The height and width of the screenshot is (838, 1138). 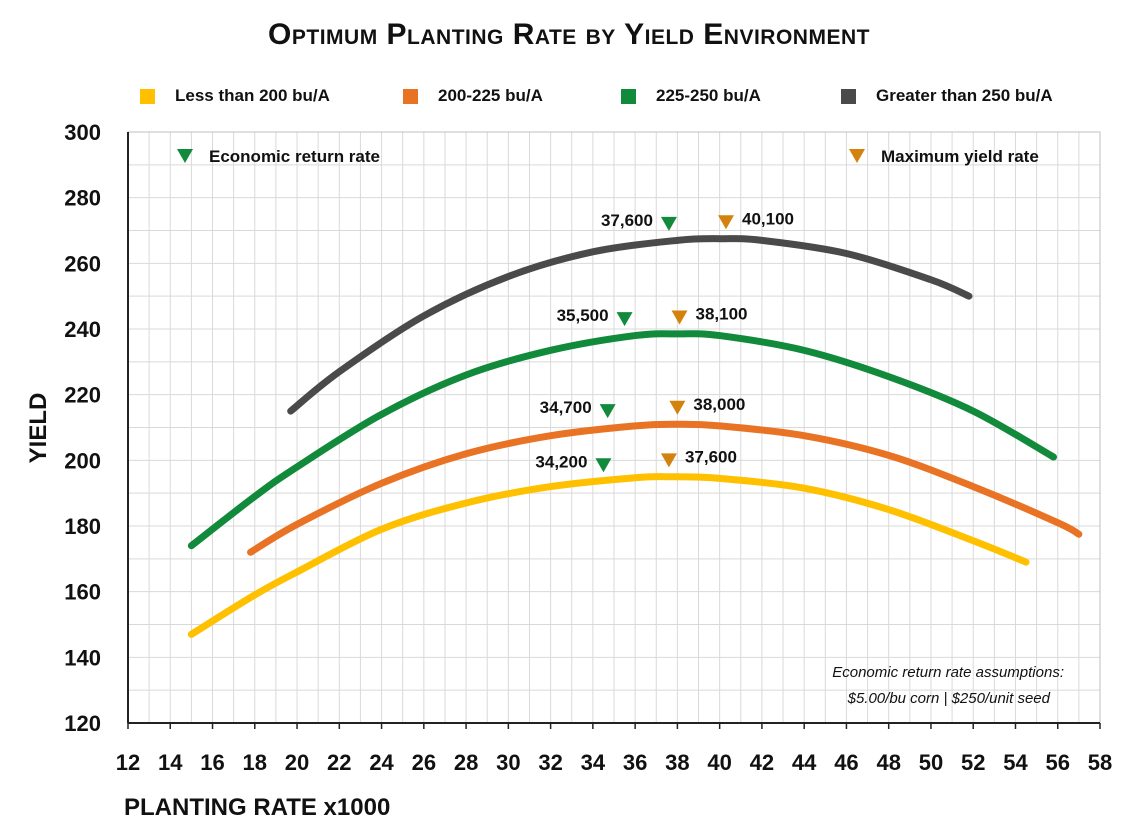 I want to click on maximum-rate-label: 40,100, so click(x=768, y=218).